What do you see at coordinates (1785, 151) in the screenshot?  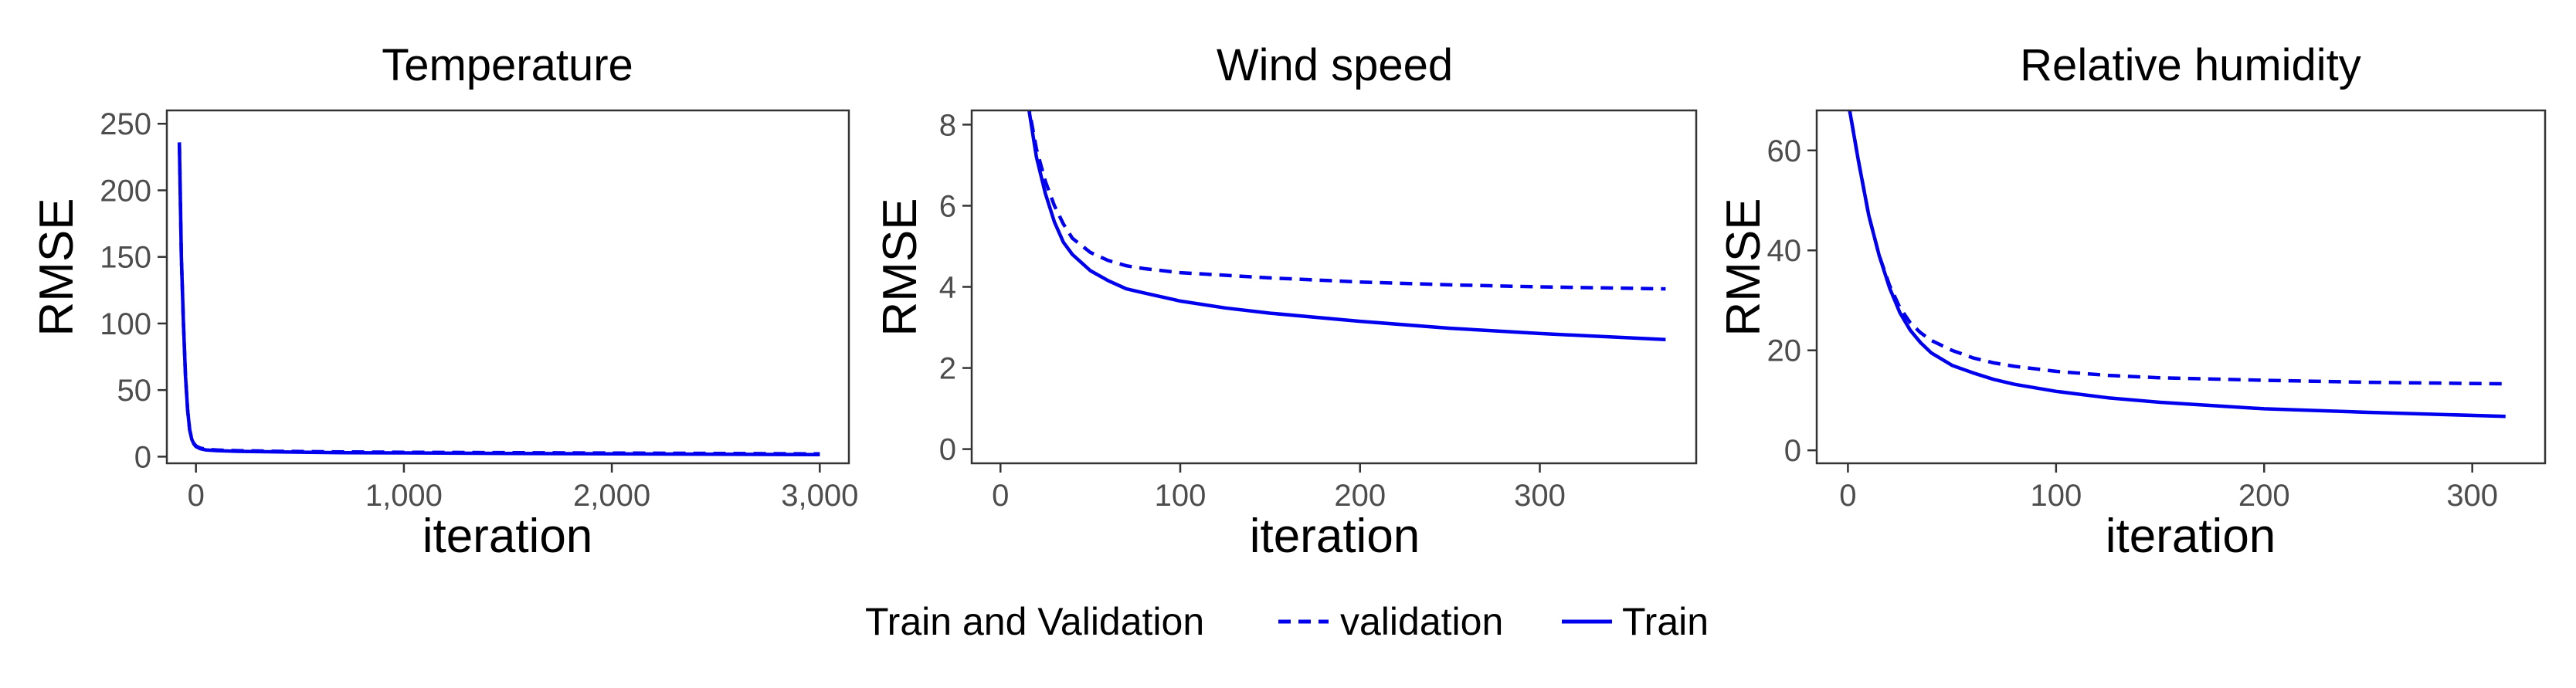 I see `y-tick-label: 60` at bounding box center [1785, 151].